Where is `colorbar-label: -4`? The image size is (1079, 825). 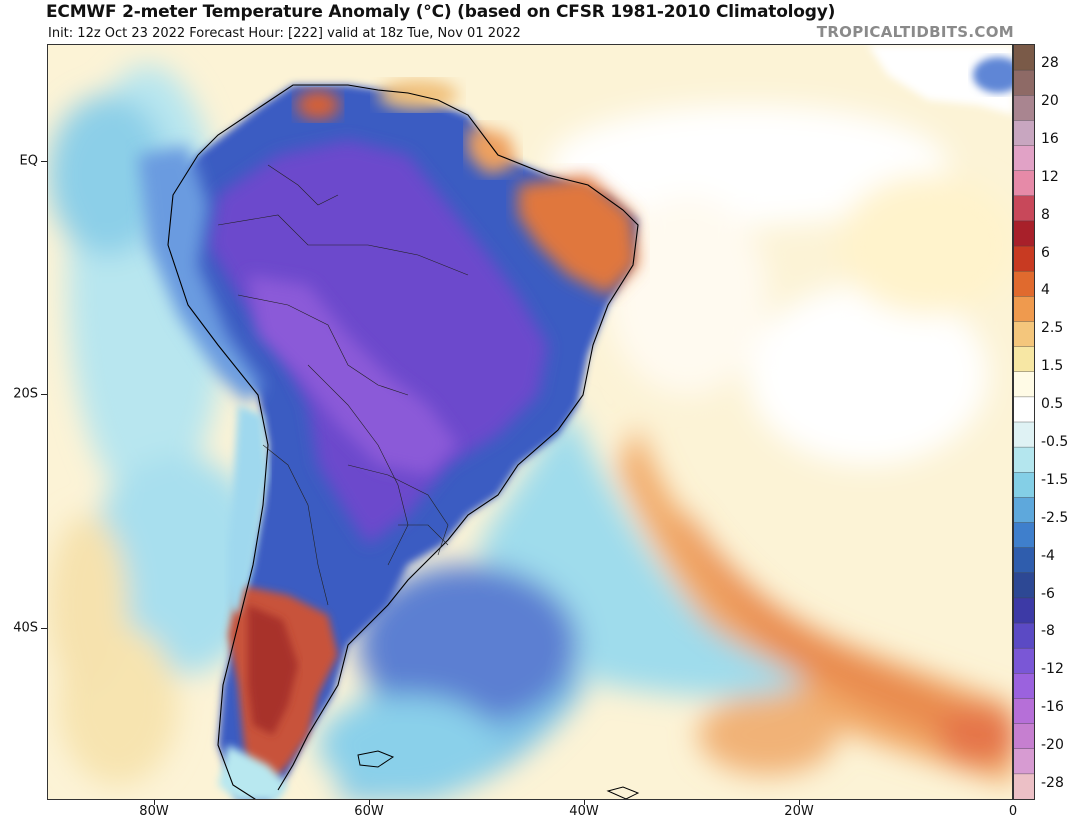 colorbar-label: -4 is located at coordinates (1048, 555).